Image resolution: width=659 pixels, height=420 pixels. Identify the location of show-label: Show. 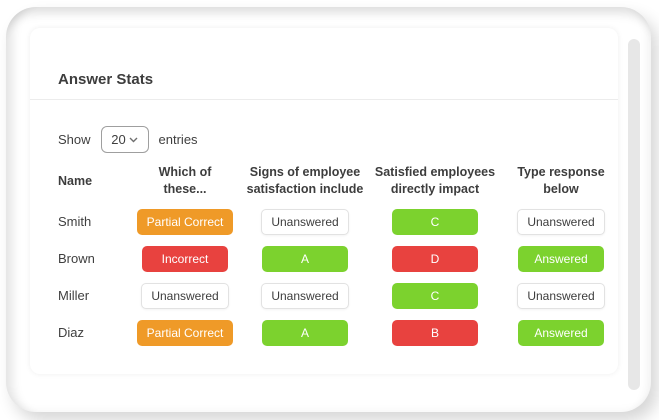
(74, 139).